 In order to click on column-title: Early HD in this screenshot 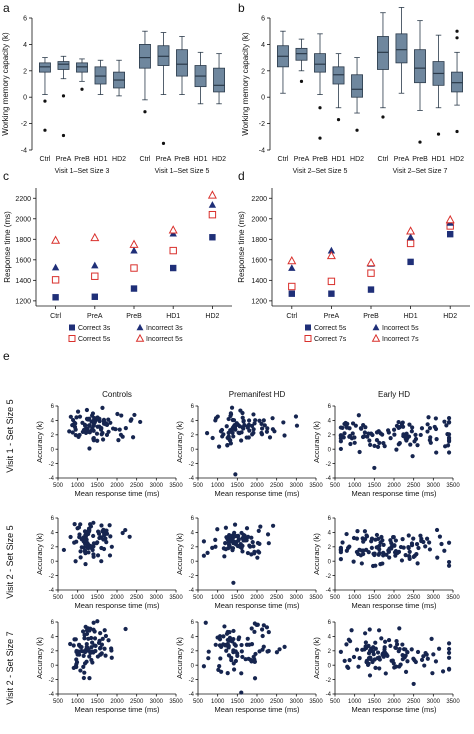, I will do `click(394, 394)`.